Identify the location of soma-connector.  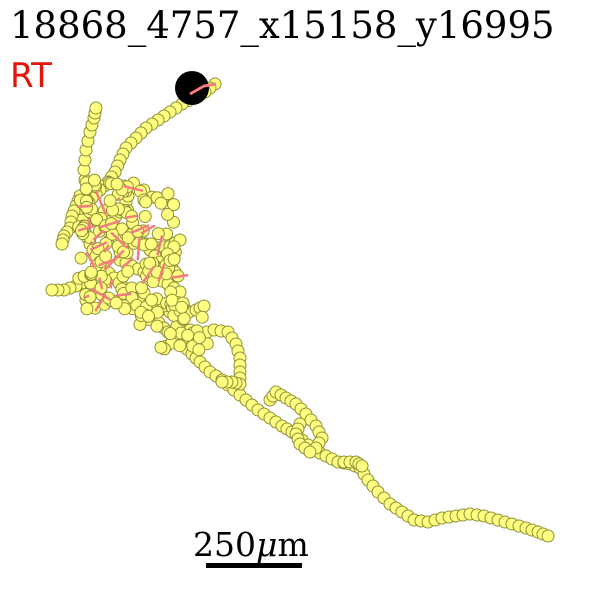
(203, 89).